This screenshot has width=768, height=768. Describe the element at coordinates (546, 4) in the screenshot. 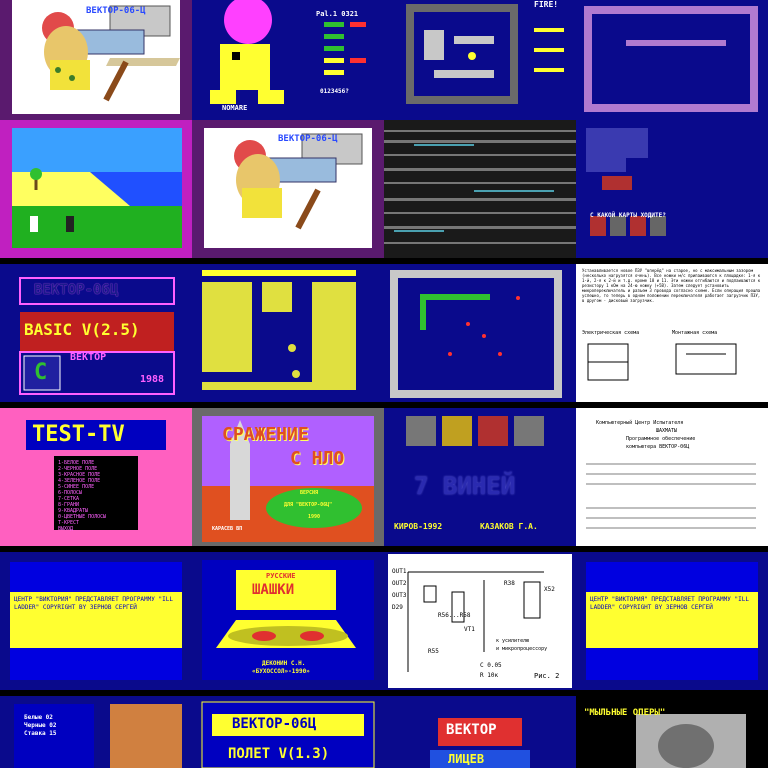

I see `fire-title: FIRE!` at that location.